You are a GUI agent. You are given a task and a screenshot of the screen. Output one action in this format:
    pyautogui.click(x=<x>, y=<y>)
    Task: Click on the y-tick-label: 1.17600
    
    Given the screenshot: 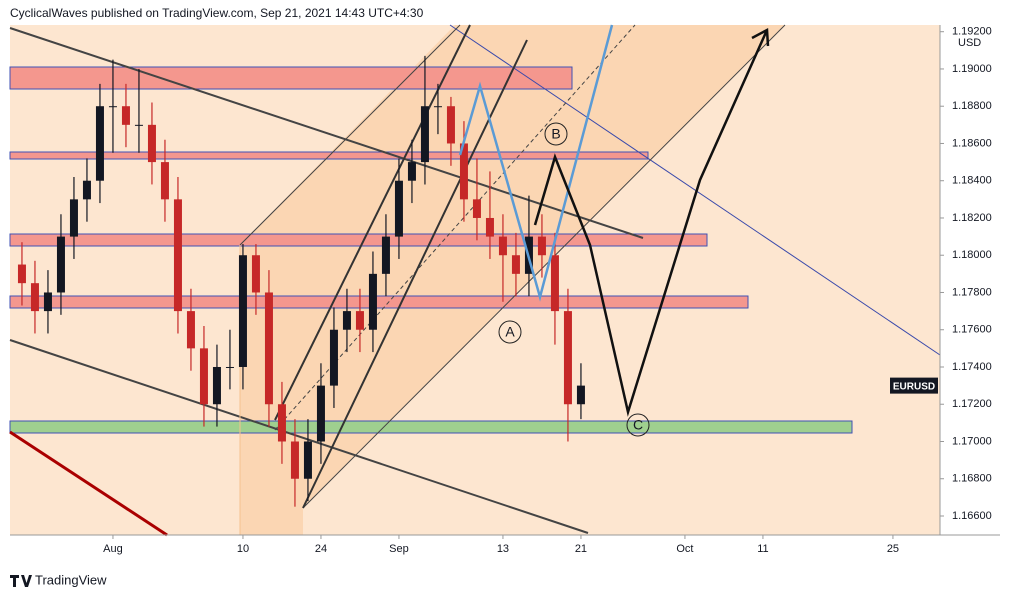 What is the action you would take?
    pyautogui.click(x=972, y=330)
    